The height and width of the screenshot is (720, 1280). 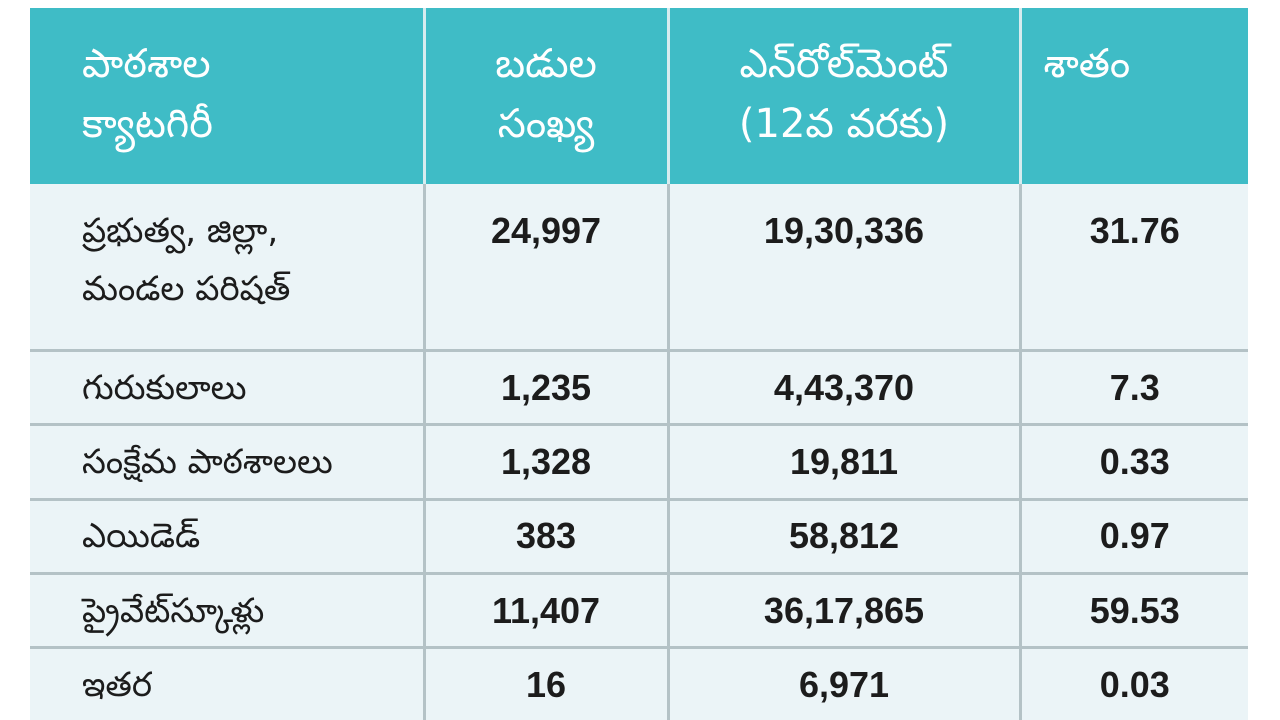 I want to click on category-cell: గురుకులాలు, so click(x=228, y=388).